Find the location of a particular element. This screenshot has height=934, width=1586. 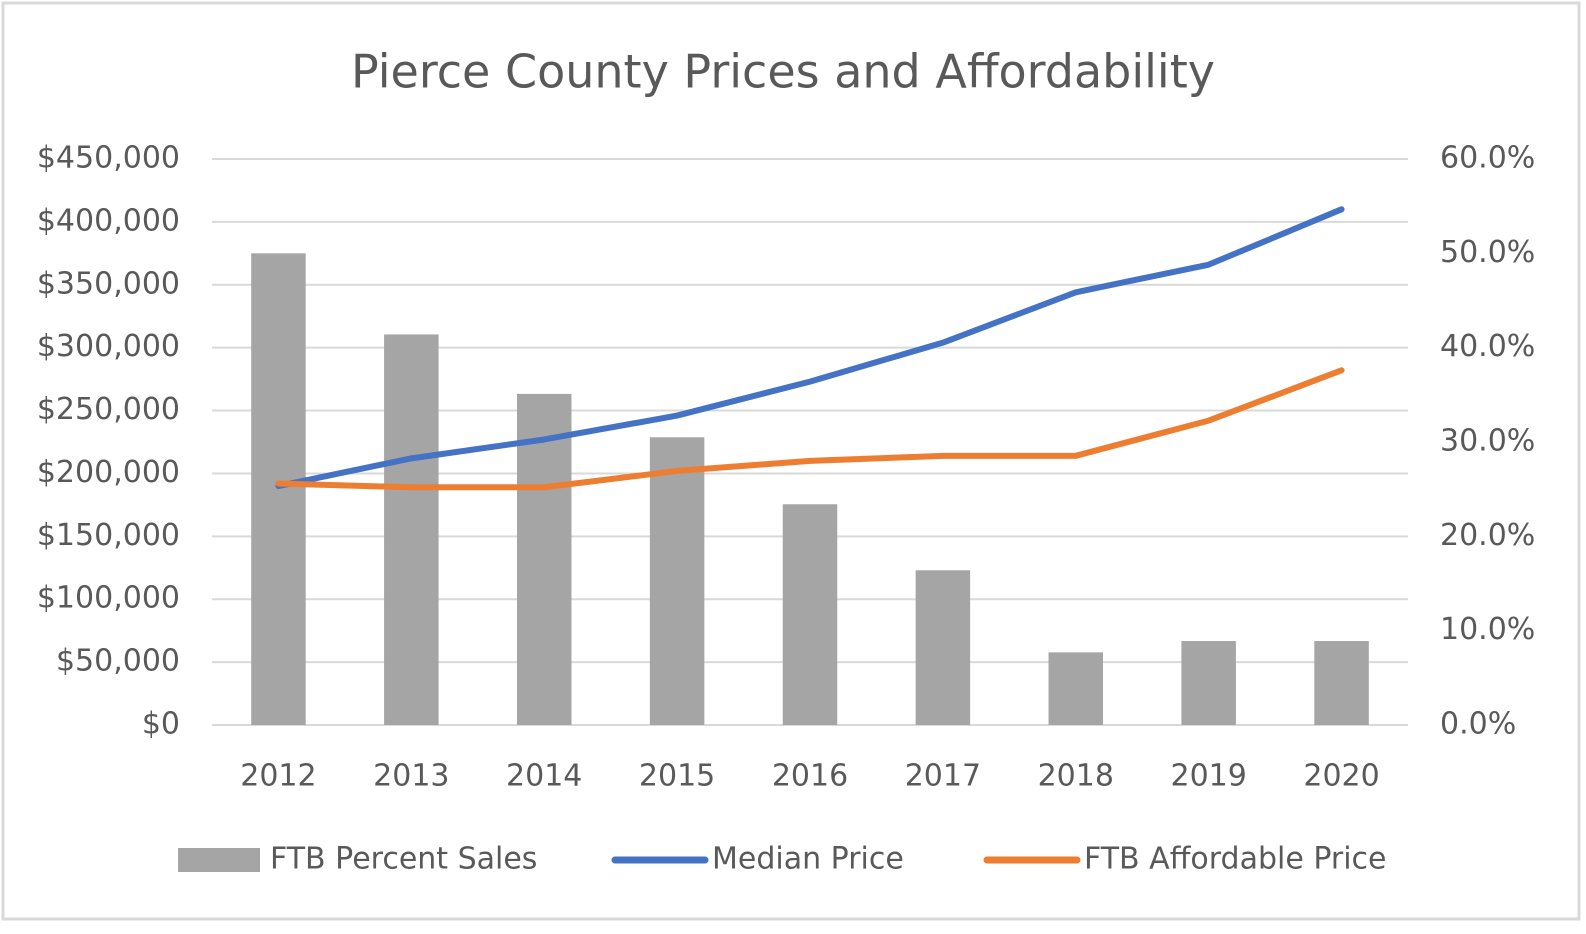

y-tick-label: $400,000 is located at coordinates (108, 220).